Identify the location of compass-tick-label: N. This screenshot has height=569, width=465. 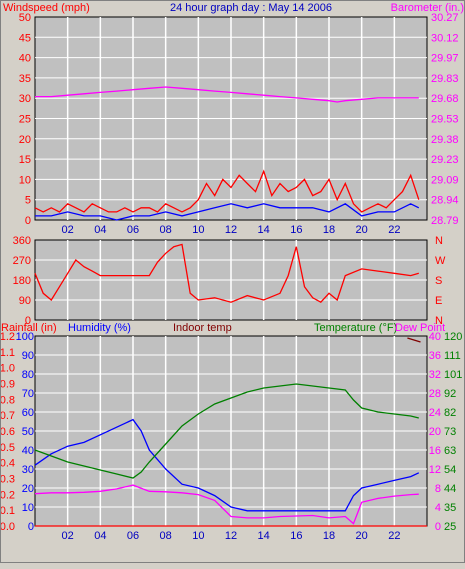
(439, 321).